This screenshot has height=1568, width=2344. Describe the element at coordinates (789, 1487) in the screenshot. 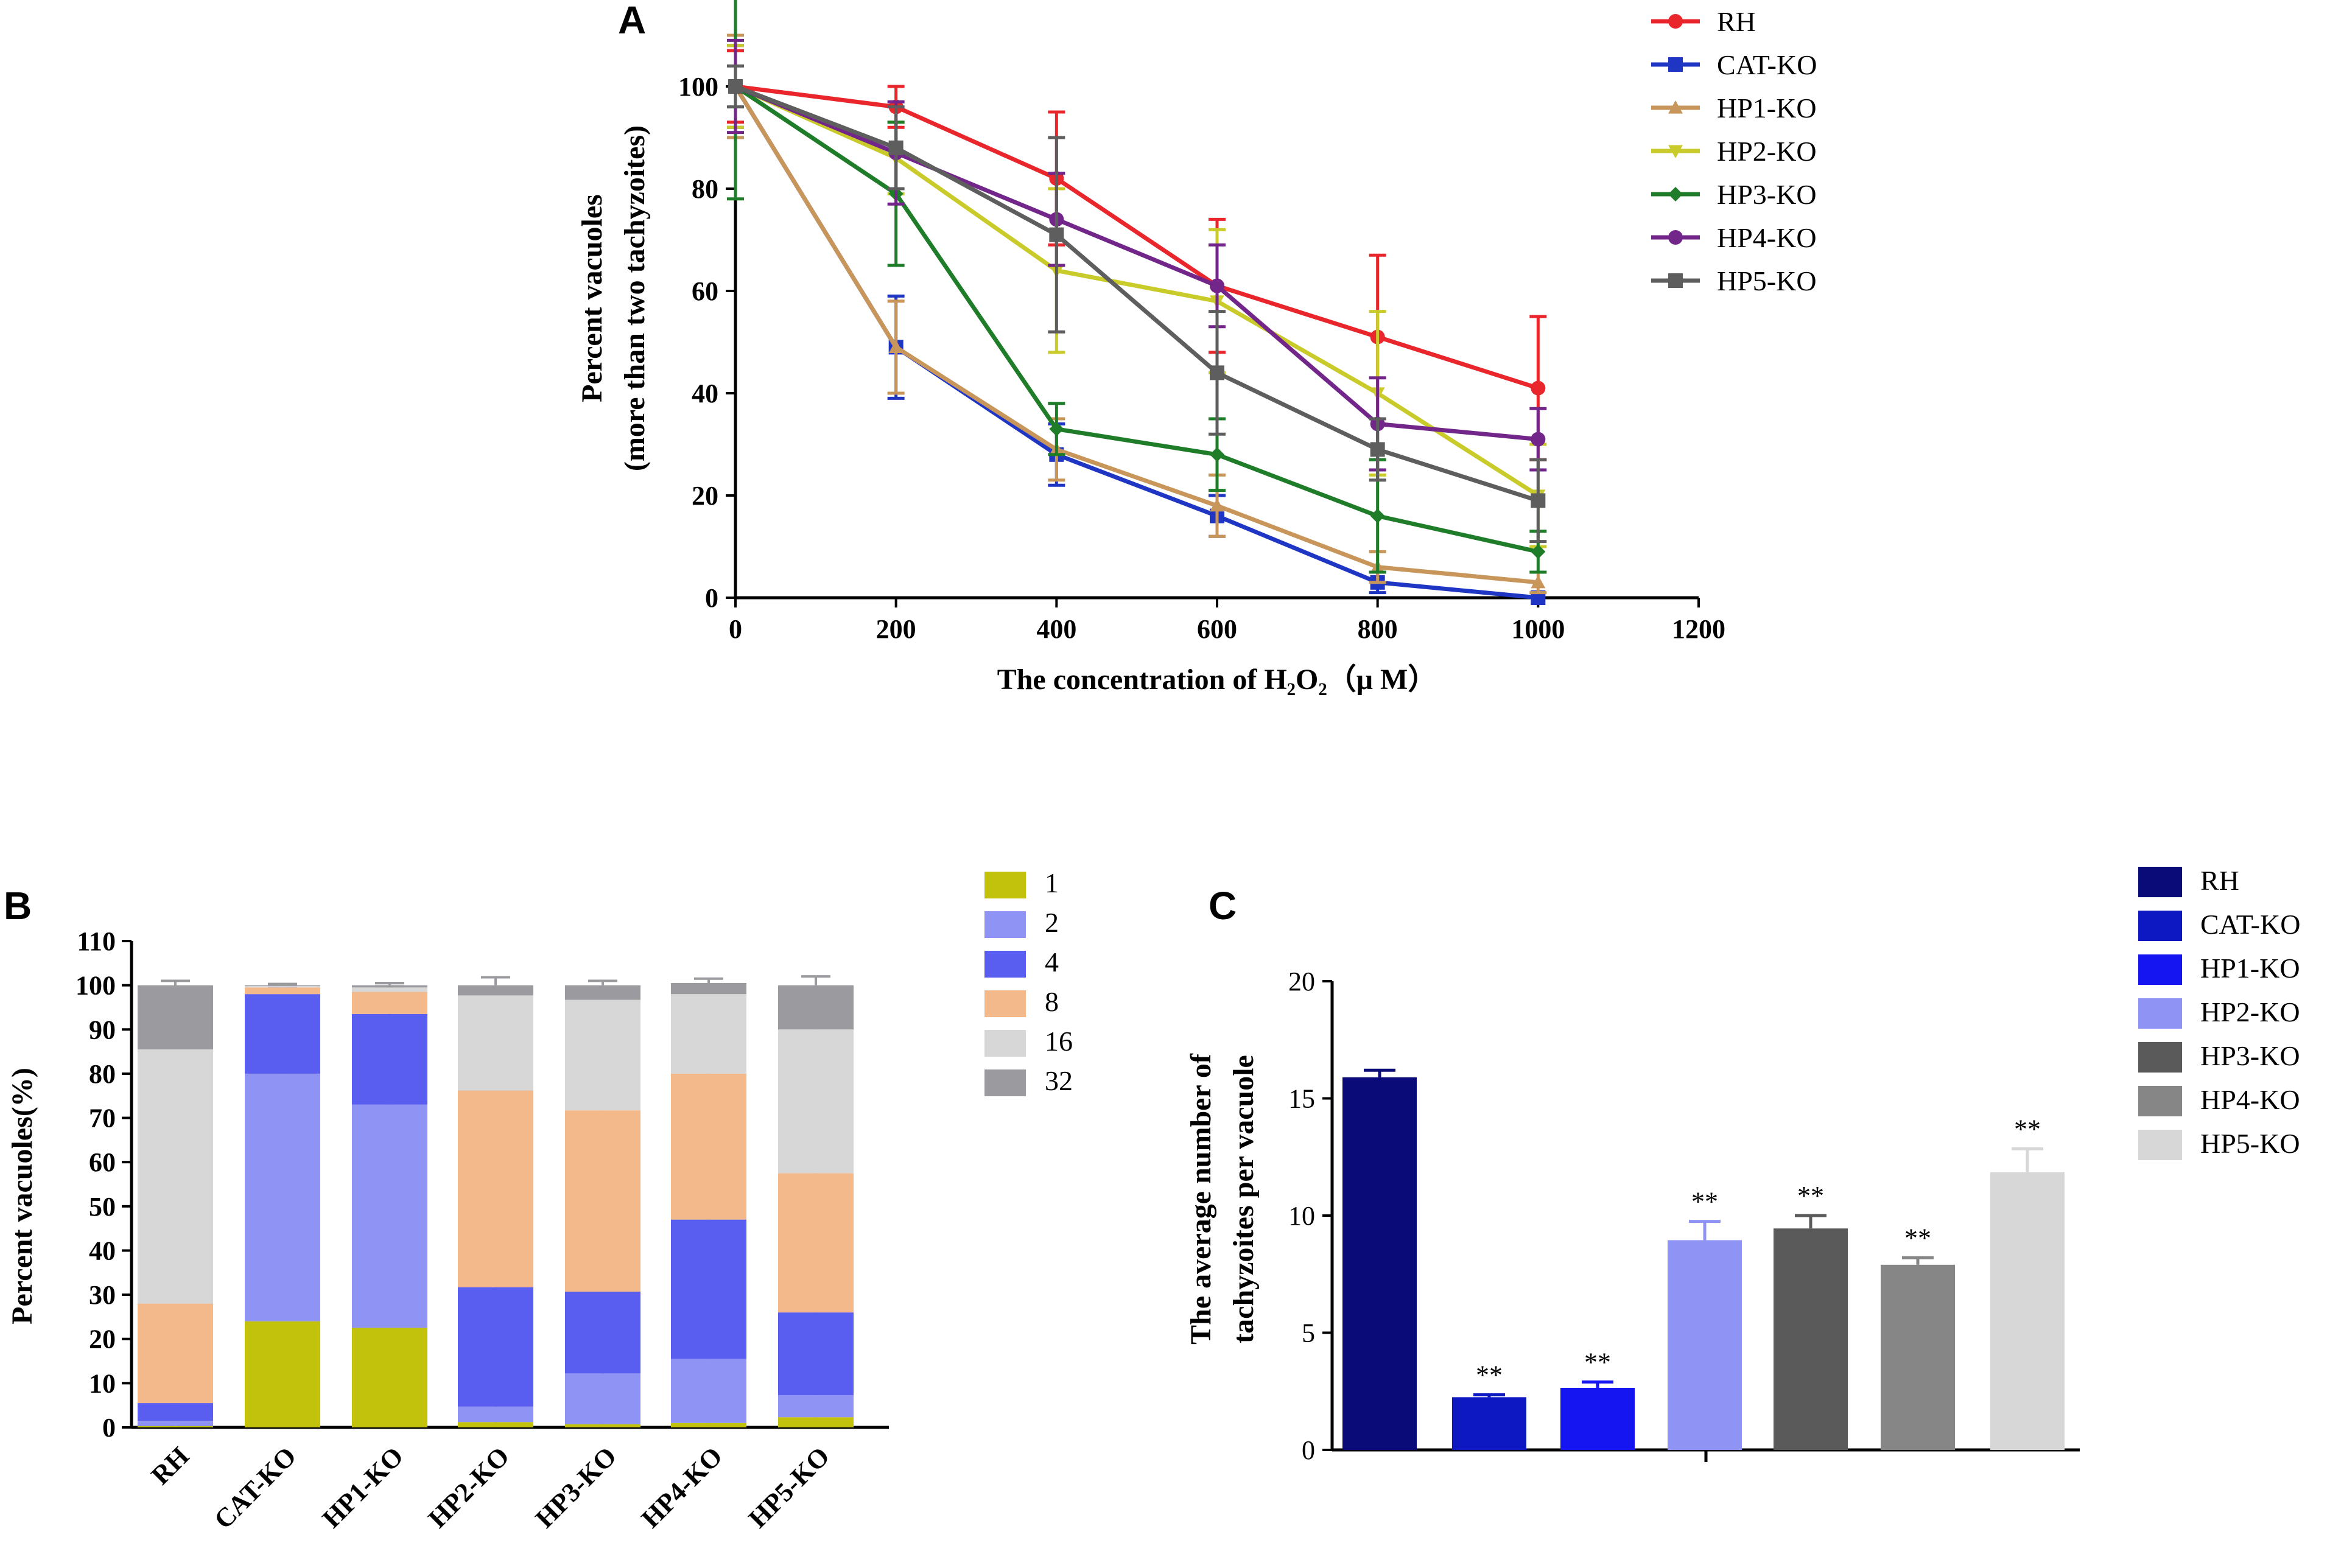

I see `panel-b-category-label: HP5-KO` at that location.